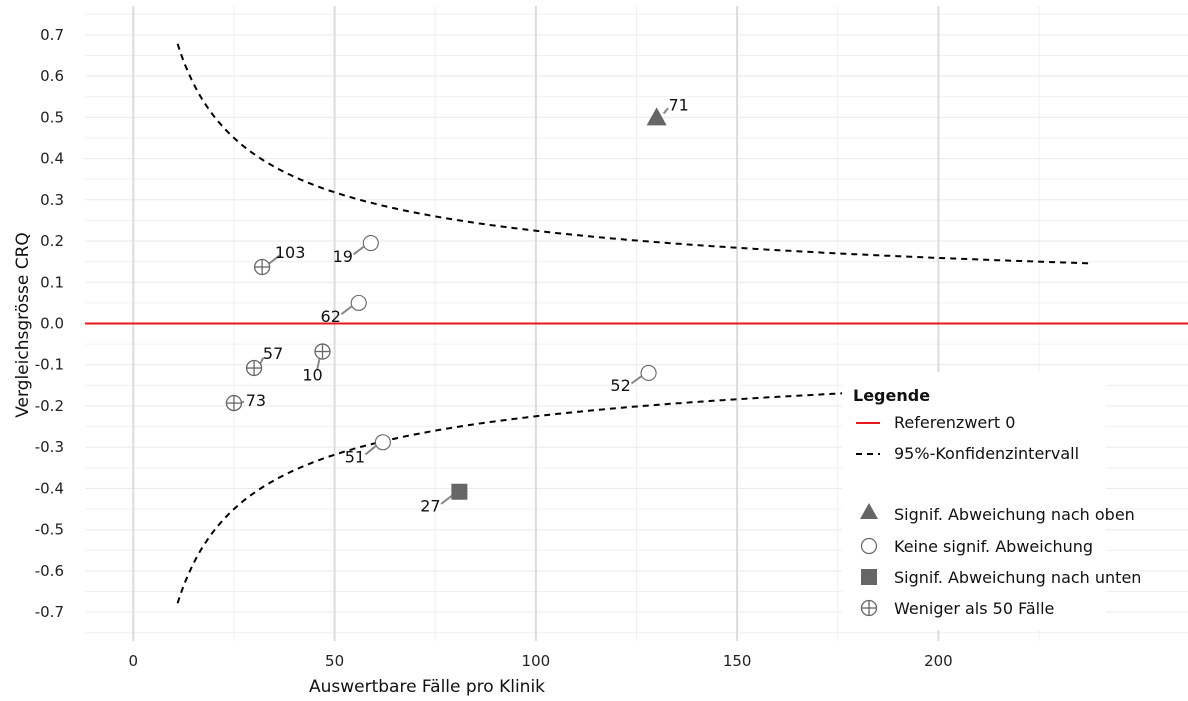 Image resolution: width=1188 pixels, height=701 pixels. What do you see at coordinates (334, 661) in the screenshot?
I see `x-tick-label: 50` at bounding box center [334, 661].